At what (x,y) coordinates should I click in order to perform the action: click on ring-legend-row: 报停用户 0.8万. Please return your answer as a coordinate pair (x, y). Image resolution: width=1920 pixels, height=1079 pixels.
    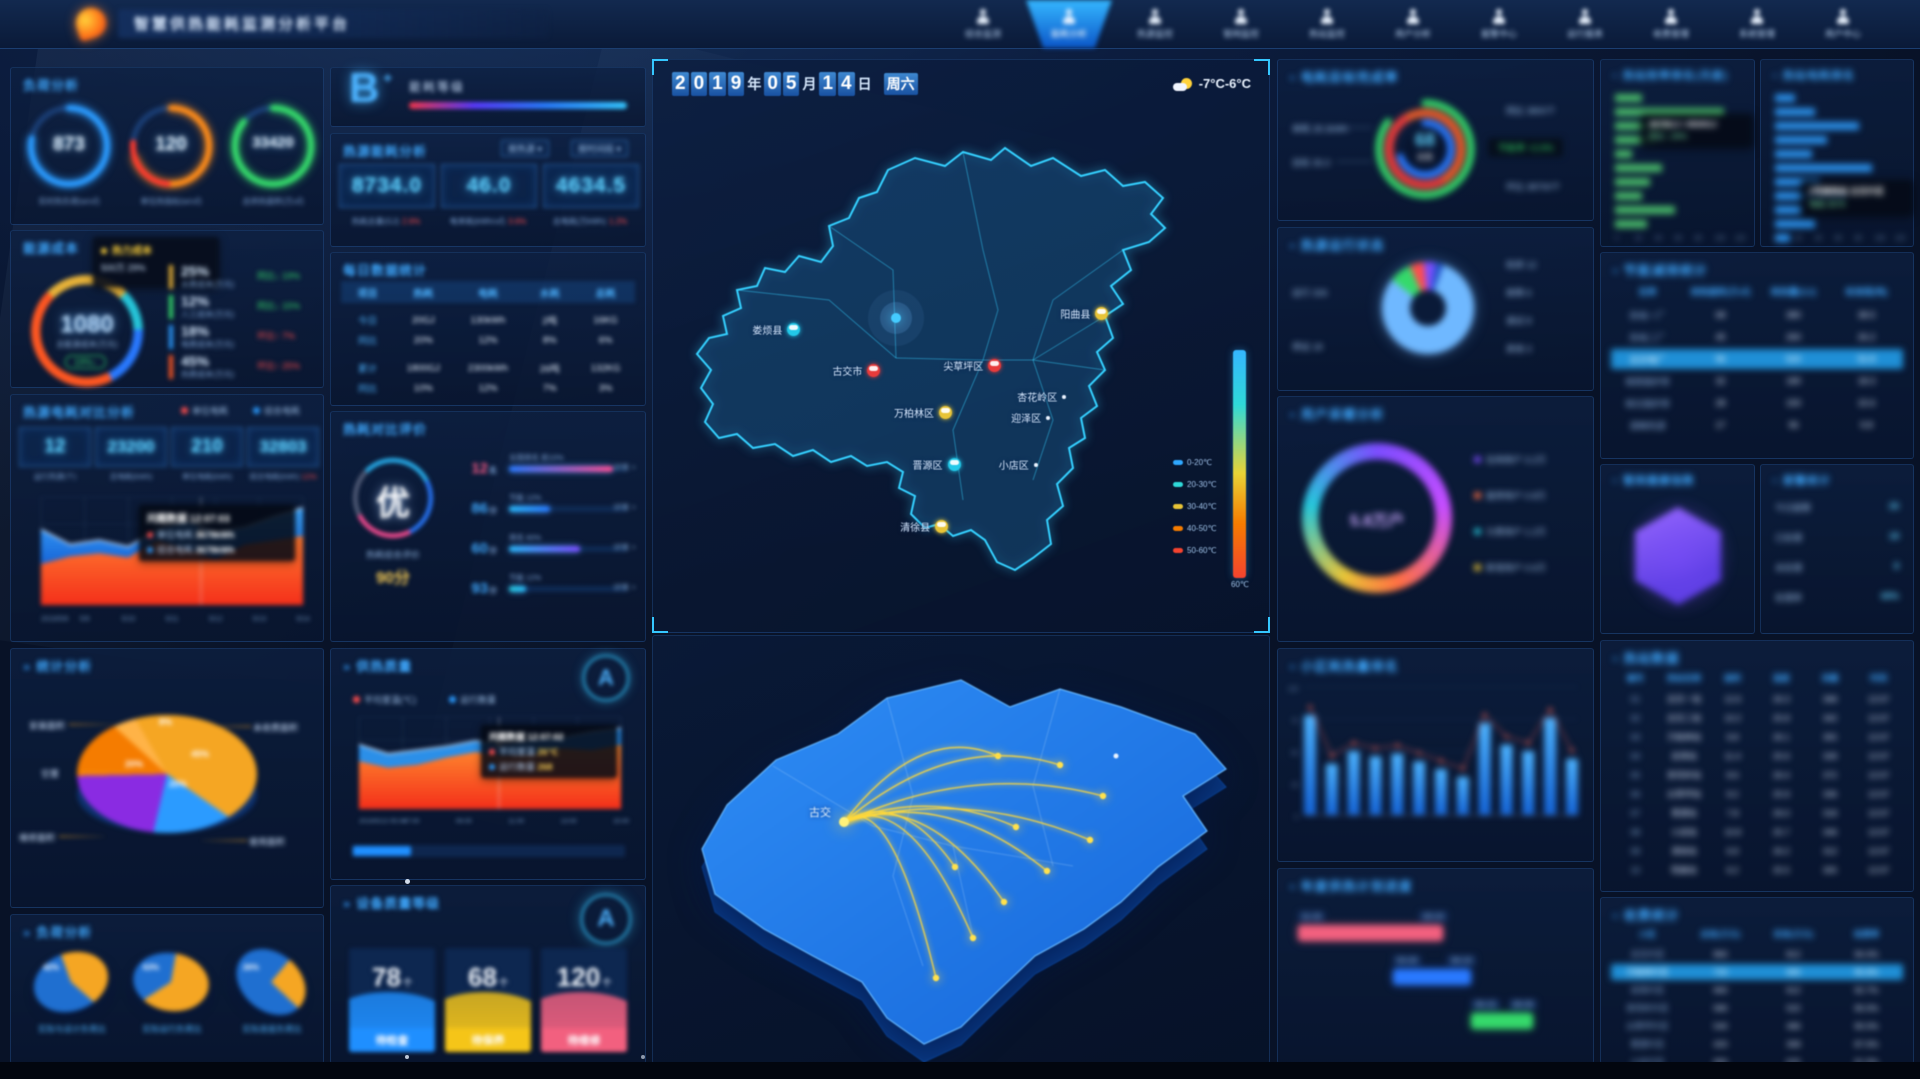
    Looking at the image, I should click on (1510, 495).